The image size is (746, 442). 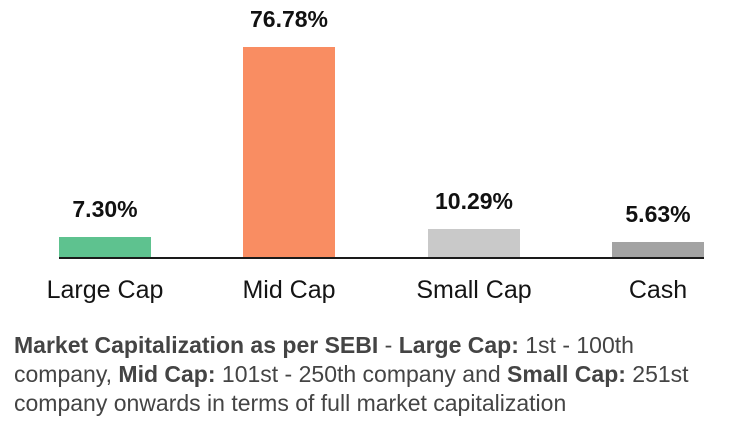 What do you see at coordinates (289, 290) in the screenshot?
I see `category-label-mid-cap: Mid Cap` at bounding box center [289, 290].